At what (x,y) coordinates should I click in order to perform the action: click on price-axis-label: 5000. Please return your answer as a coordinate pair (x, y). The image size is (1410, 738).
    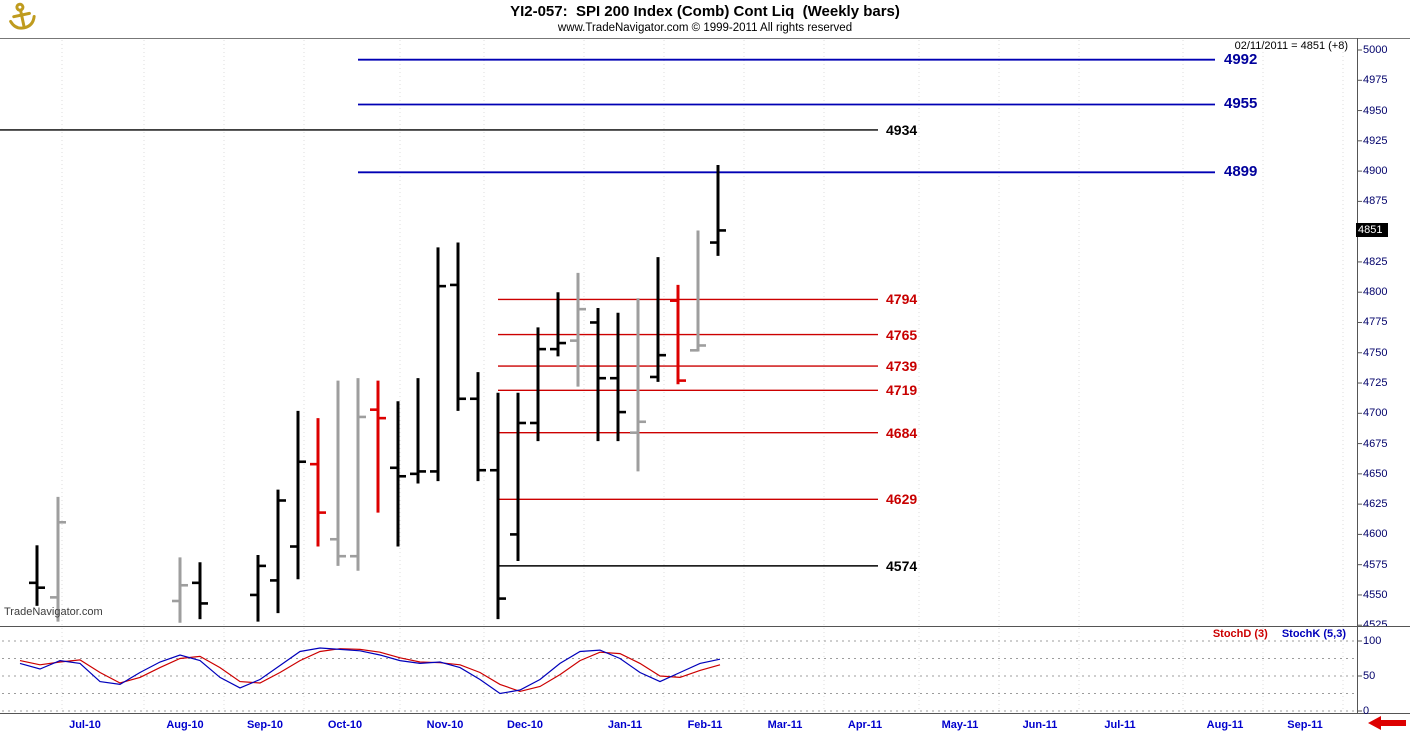
    Looking at the image, I should click on (1375, 50).